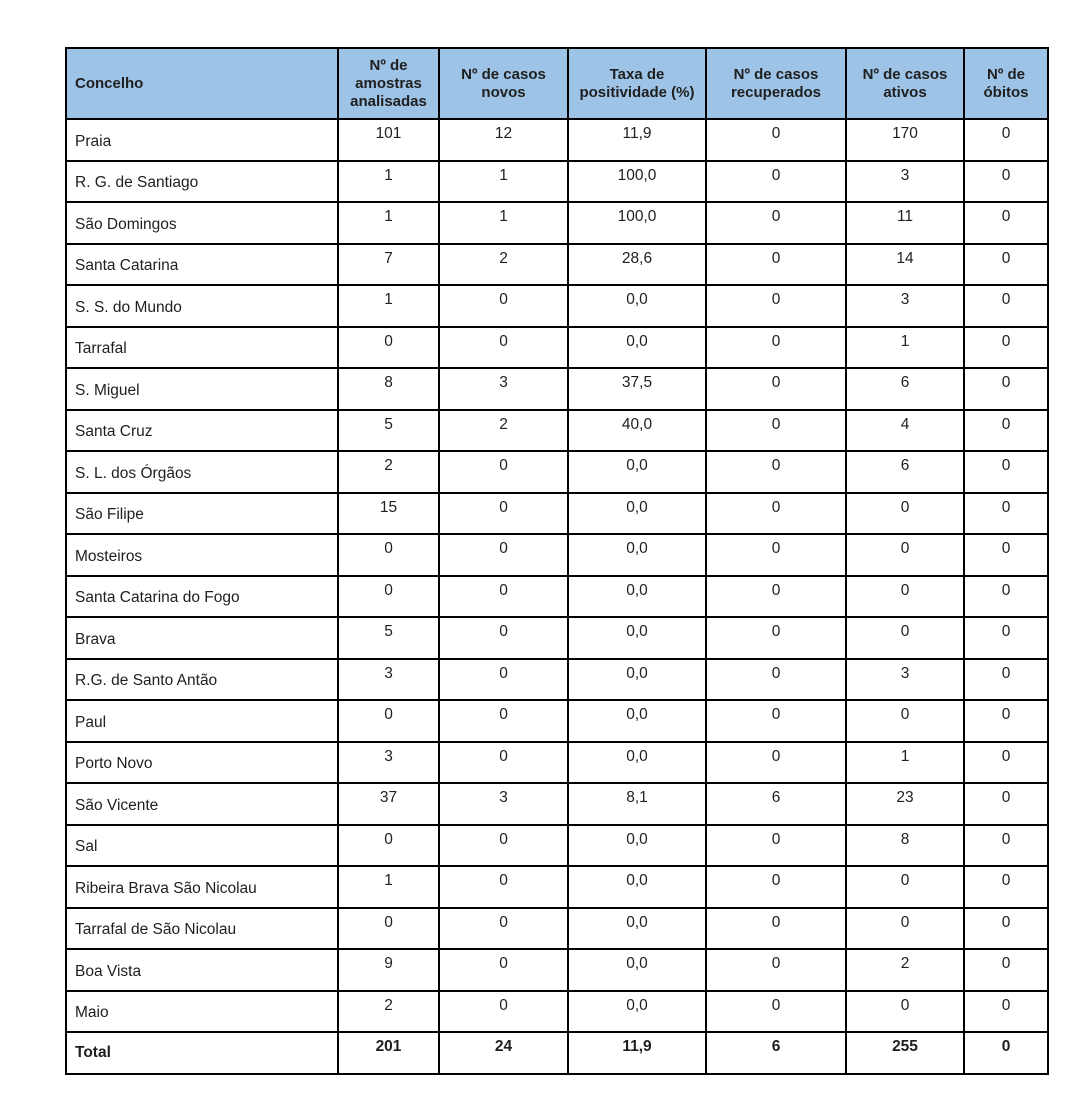  I want to click on table-row: Praia 101 12 11,9 0 170 0, so click(557, 140).